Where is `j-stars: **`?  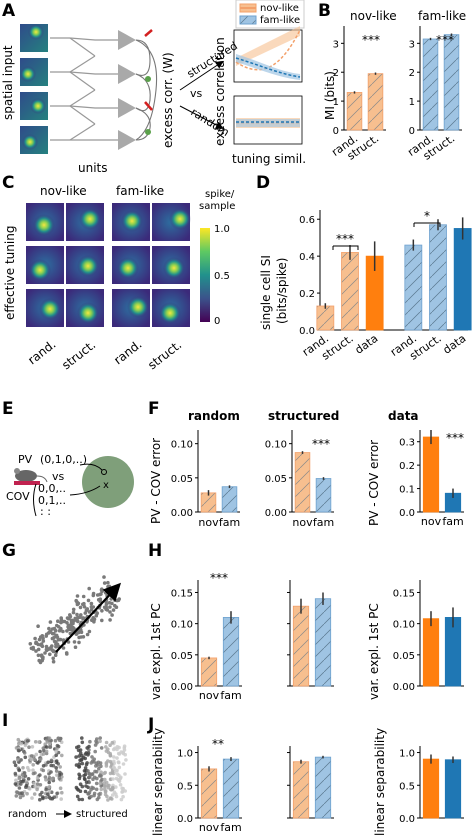
j-stars: ** is located at coordinates (218, 744).